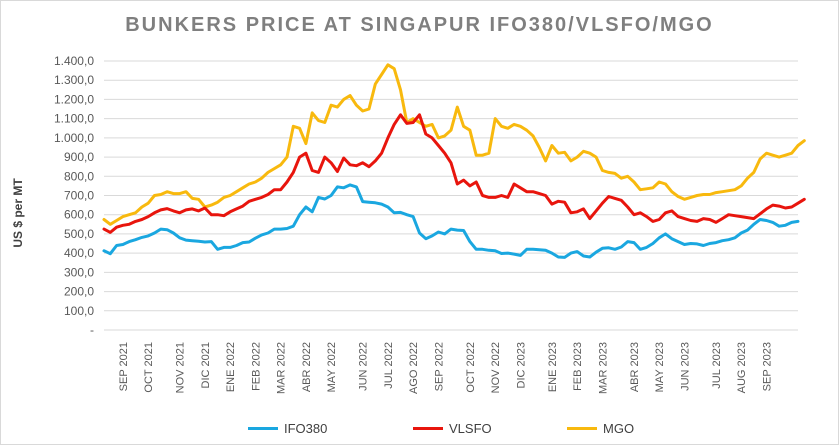  Describe the element at coordinates (439, 366) in the screenshot. I see `x-tick-label: SEP 2022` at that location.